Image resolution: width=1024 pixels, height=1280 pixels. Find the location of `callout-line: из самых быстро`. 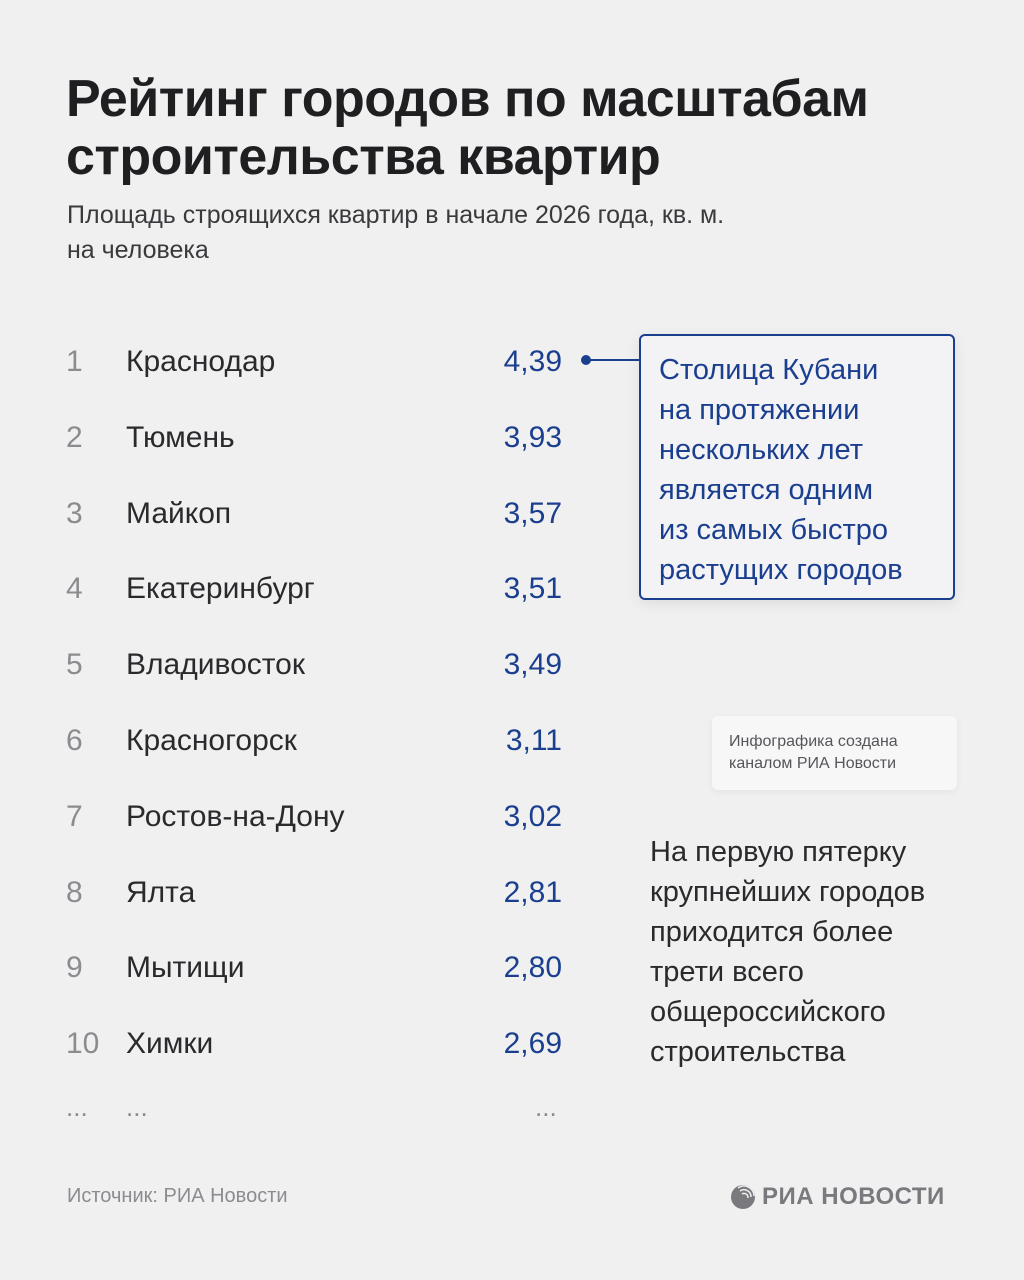

callout-line: из самых быстро is located at coordinates (774, 530).